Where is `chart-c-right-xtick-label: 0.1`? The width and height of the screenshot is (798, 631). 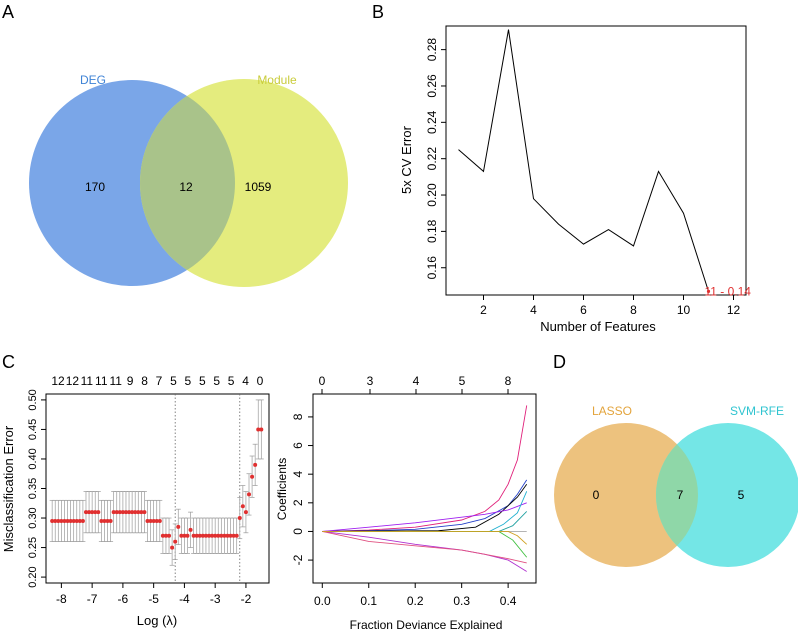
chart-c-right-xtick-label: 0.1 is located at coordinates (368, 601).